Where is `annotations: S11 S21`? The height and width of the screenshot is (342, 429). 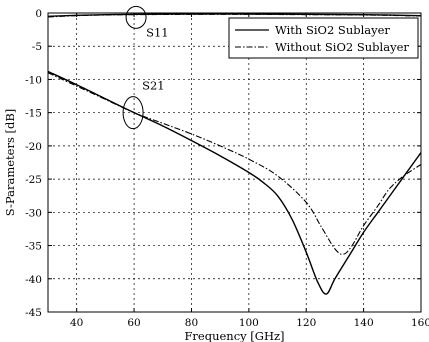 annotations: S11 S21 is located at coordinates (145, 67).